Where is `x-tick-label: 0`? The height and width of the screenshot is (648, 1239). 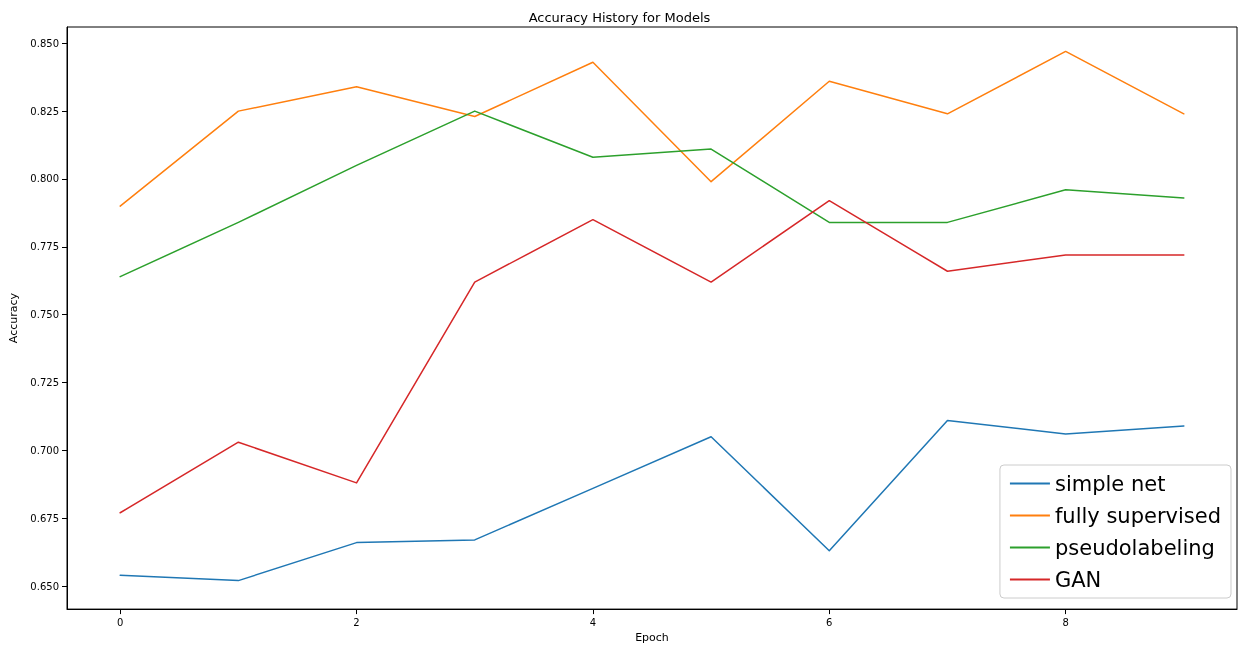 x-tick-label: 0 is located at coordinates (120, 622).